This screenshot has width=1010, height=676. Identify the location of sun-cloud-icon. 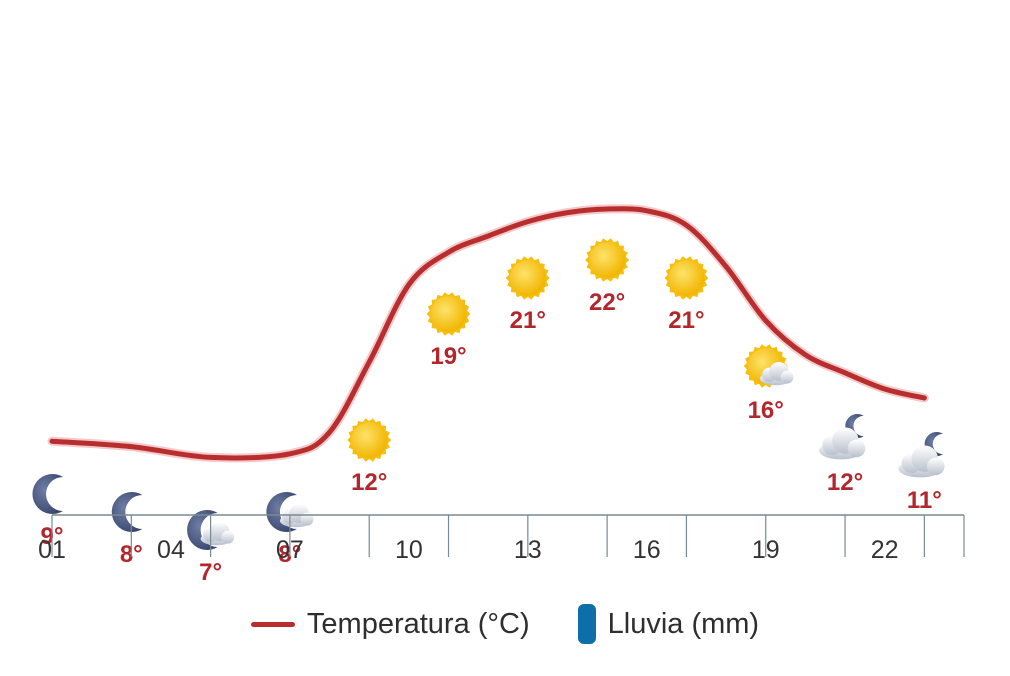
(768, 366).